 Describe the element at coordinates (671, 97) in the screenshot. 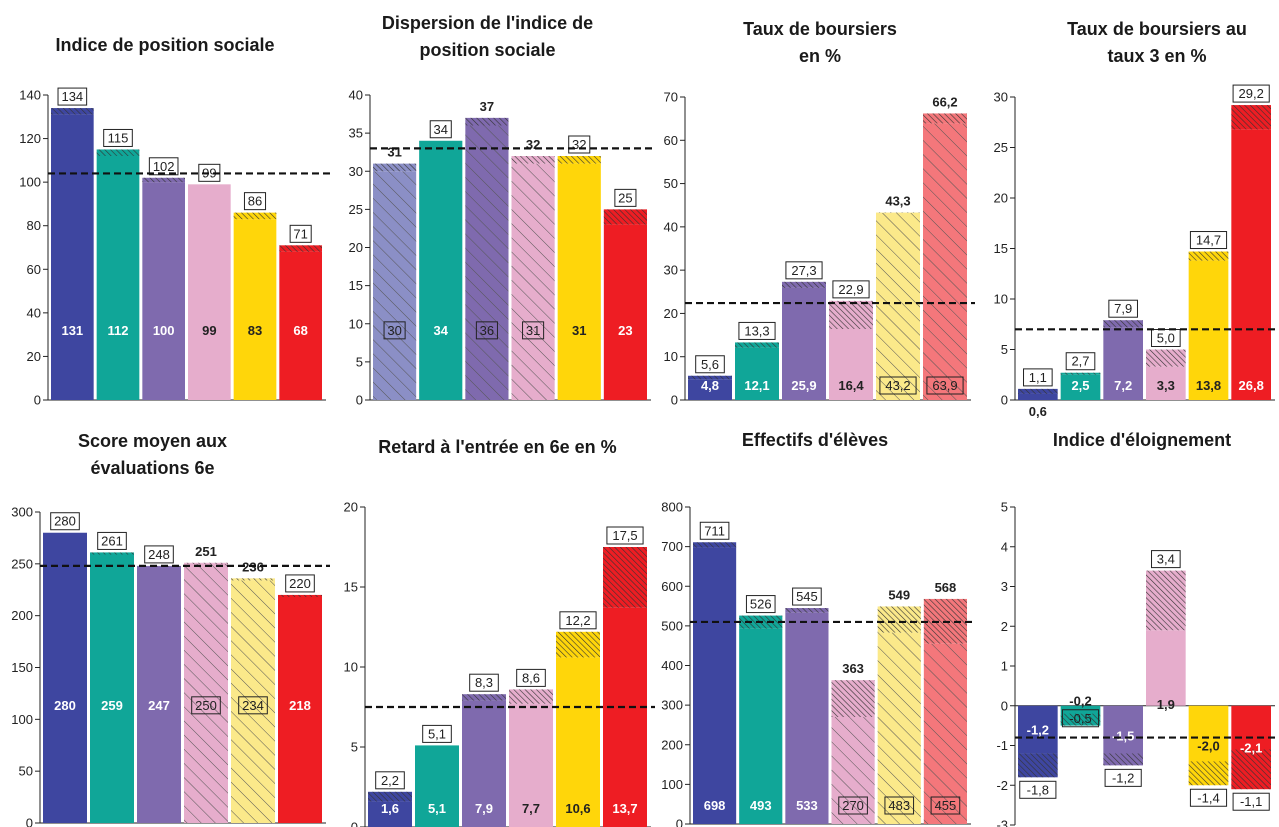

I see `y-tick-label: 70` at that location.